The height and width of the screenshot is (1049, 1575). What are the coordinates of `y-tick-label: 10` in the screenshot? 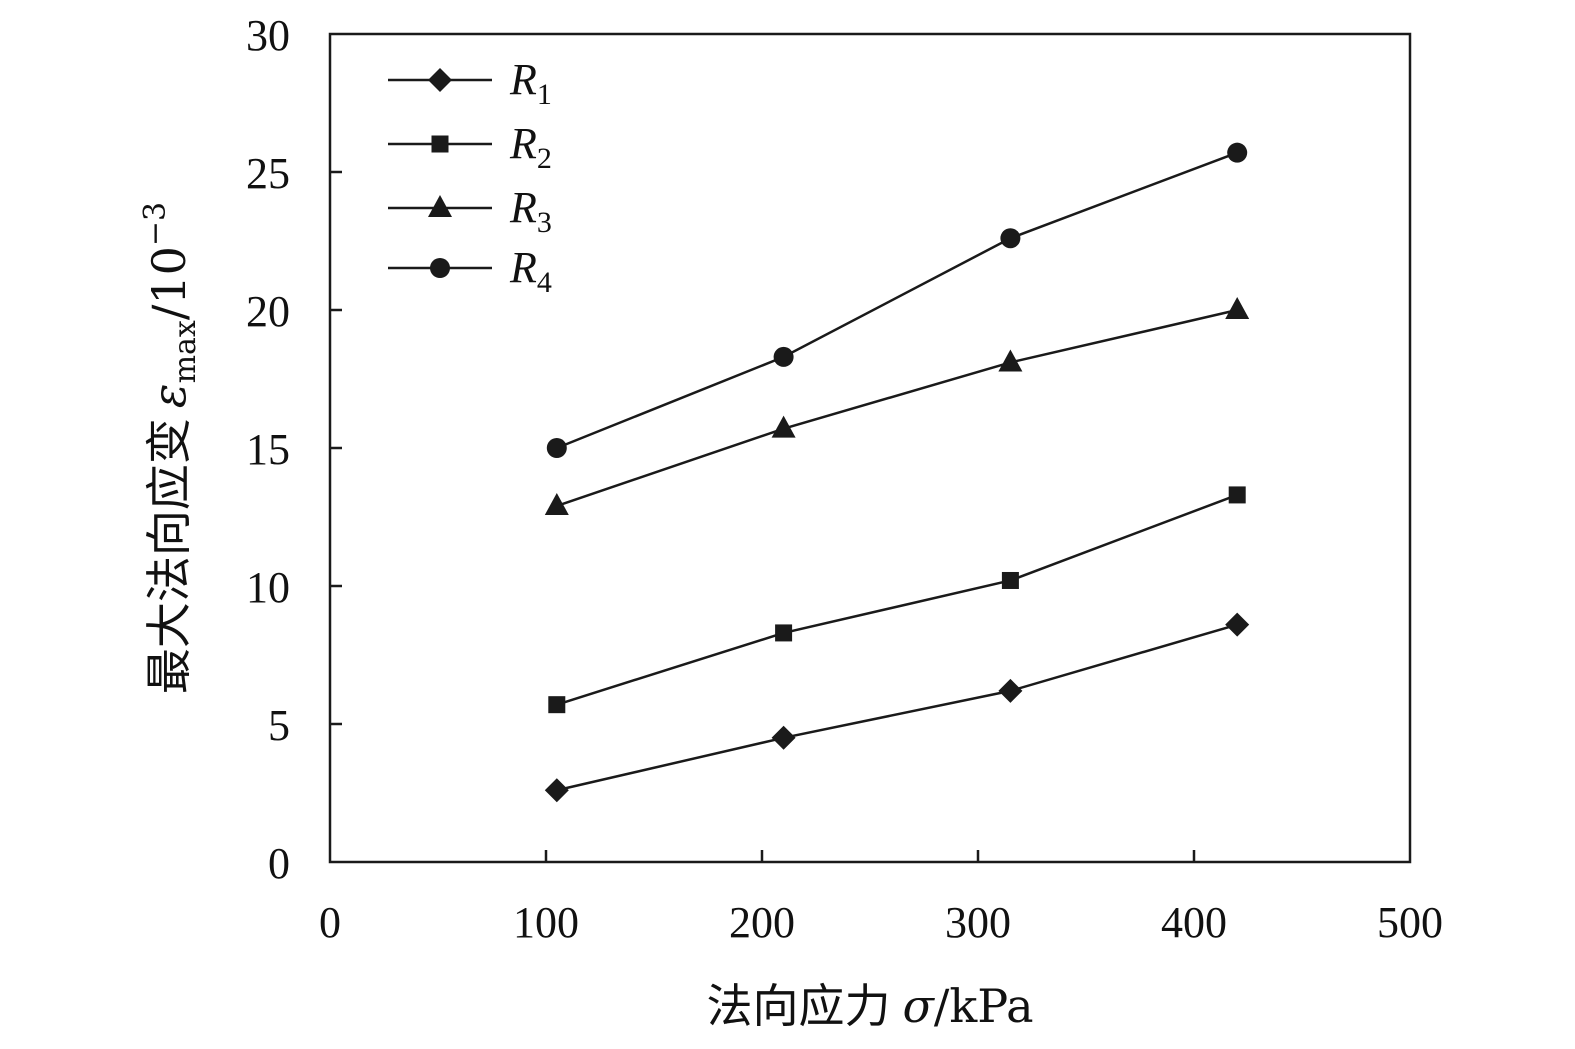 It's located at (268, 587).